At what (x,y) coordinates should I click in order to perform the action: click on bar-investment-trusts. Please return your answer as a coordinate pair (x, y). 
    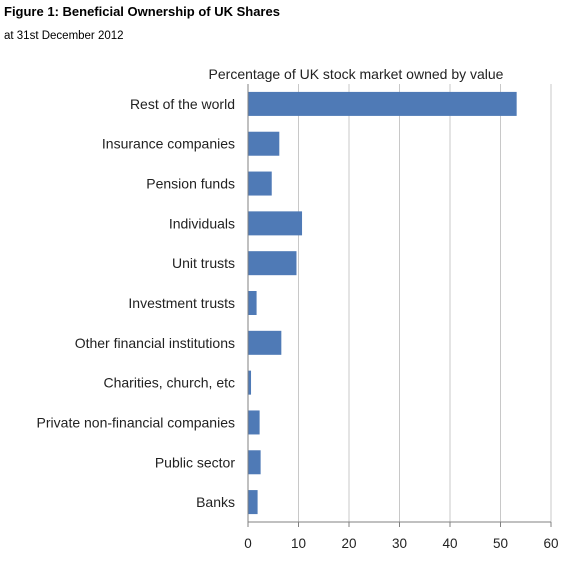
    Looking at the image, I should click on (252, 303).